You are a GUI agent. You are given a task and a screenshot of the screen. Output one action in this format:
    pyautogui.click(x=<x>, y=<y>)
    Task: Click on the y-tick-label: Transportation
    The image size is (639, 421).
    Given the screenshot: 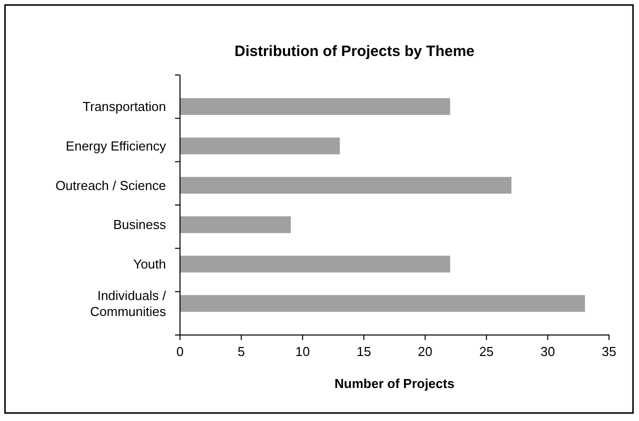 What is the action you would take?
    pyautogui.click(x=124, y=106)
    